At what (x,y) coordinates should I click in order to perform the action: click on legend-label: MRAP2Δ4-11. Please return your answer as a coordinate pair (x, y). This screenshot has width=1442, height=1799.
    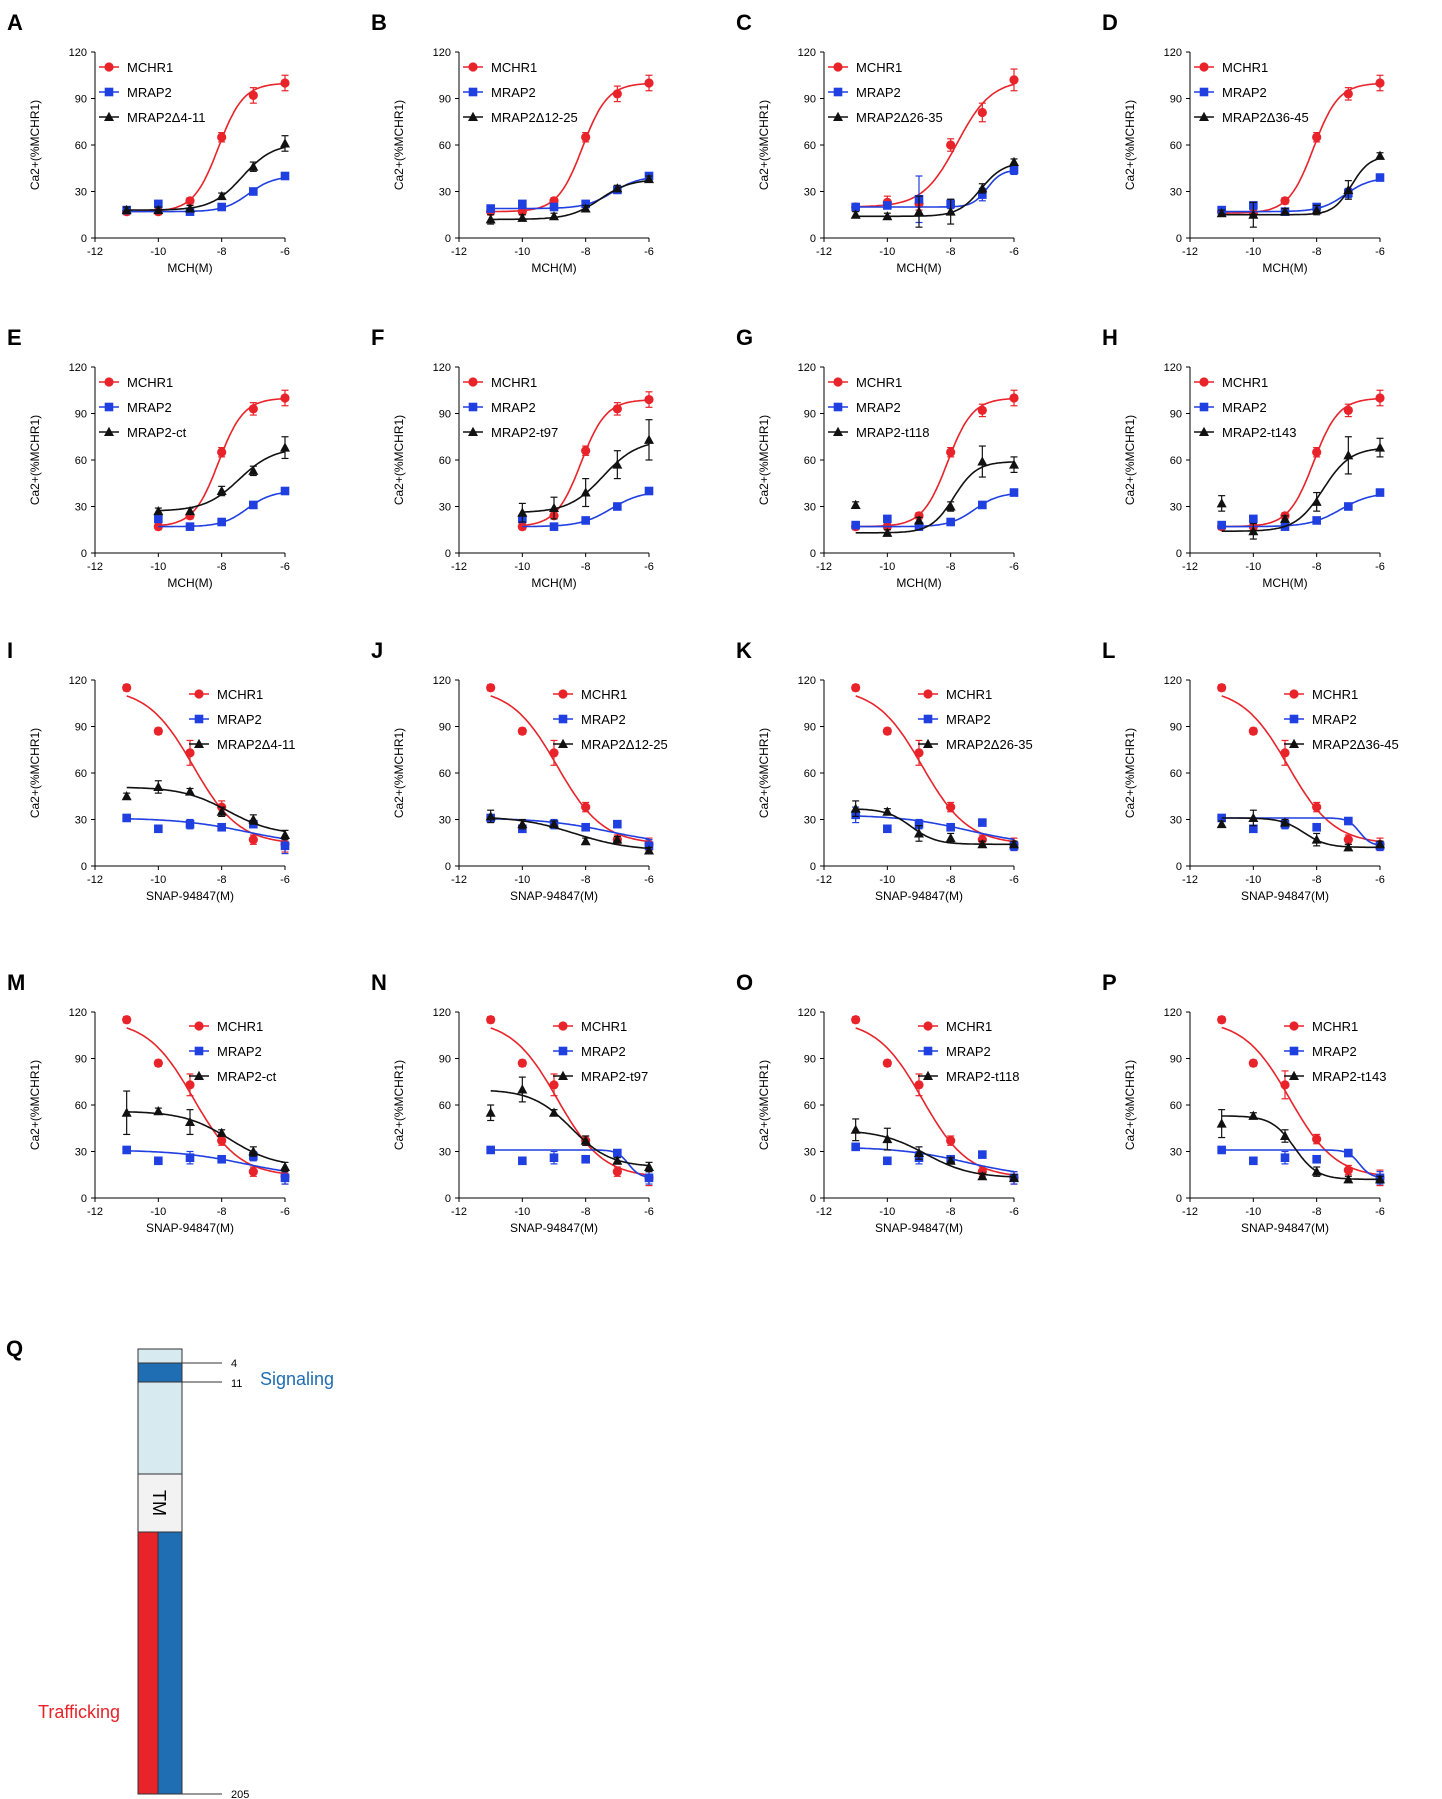
    Looking at the image, I should click on (166, 117).